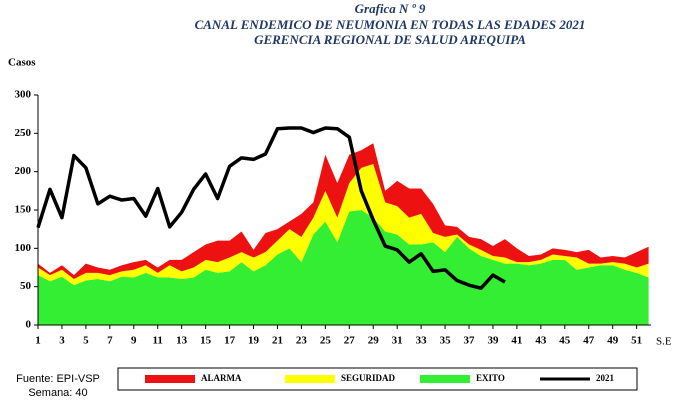 The width and height of the screenshot is (680, 401). Describe the element at coordinates (23, 210) in the screenshot. I see `y-tick-label: 150` at that location.